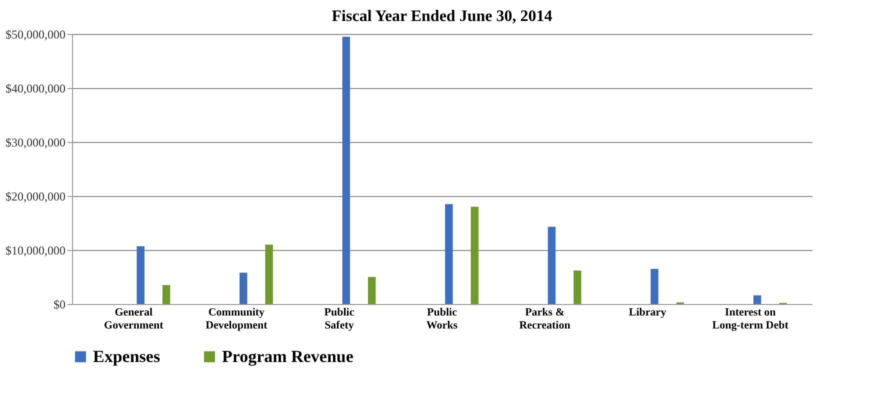  What do you see at coordinates (442, 319) in the screenshot?
I see `x-tick-label: Public Works` at bounding box center [442, 319].